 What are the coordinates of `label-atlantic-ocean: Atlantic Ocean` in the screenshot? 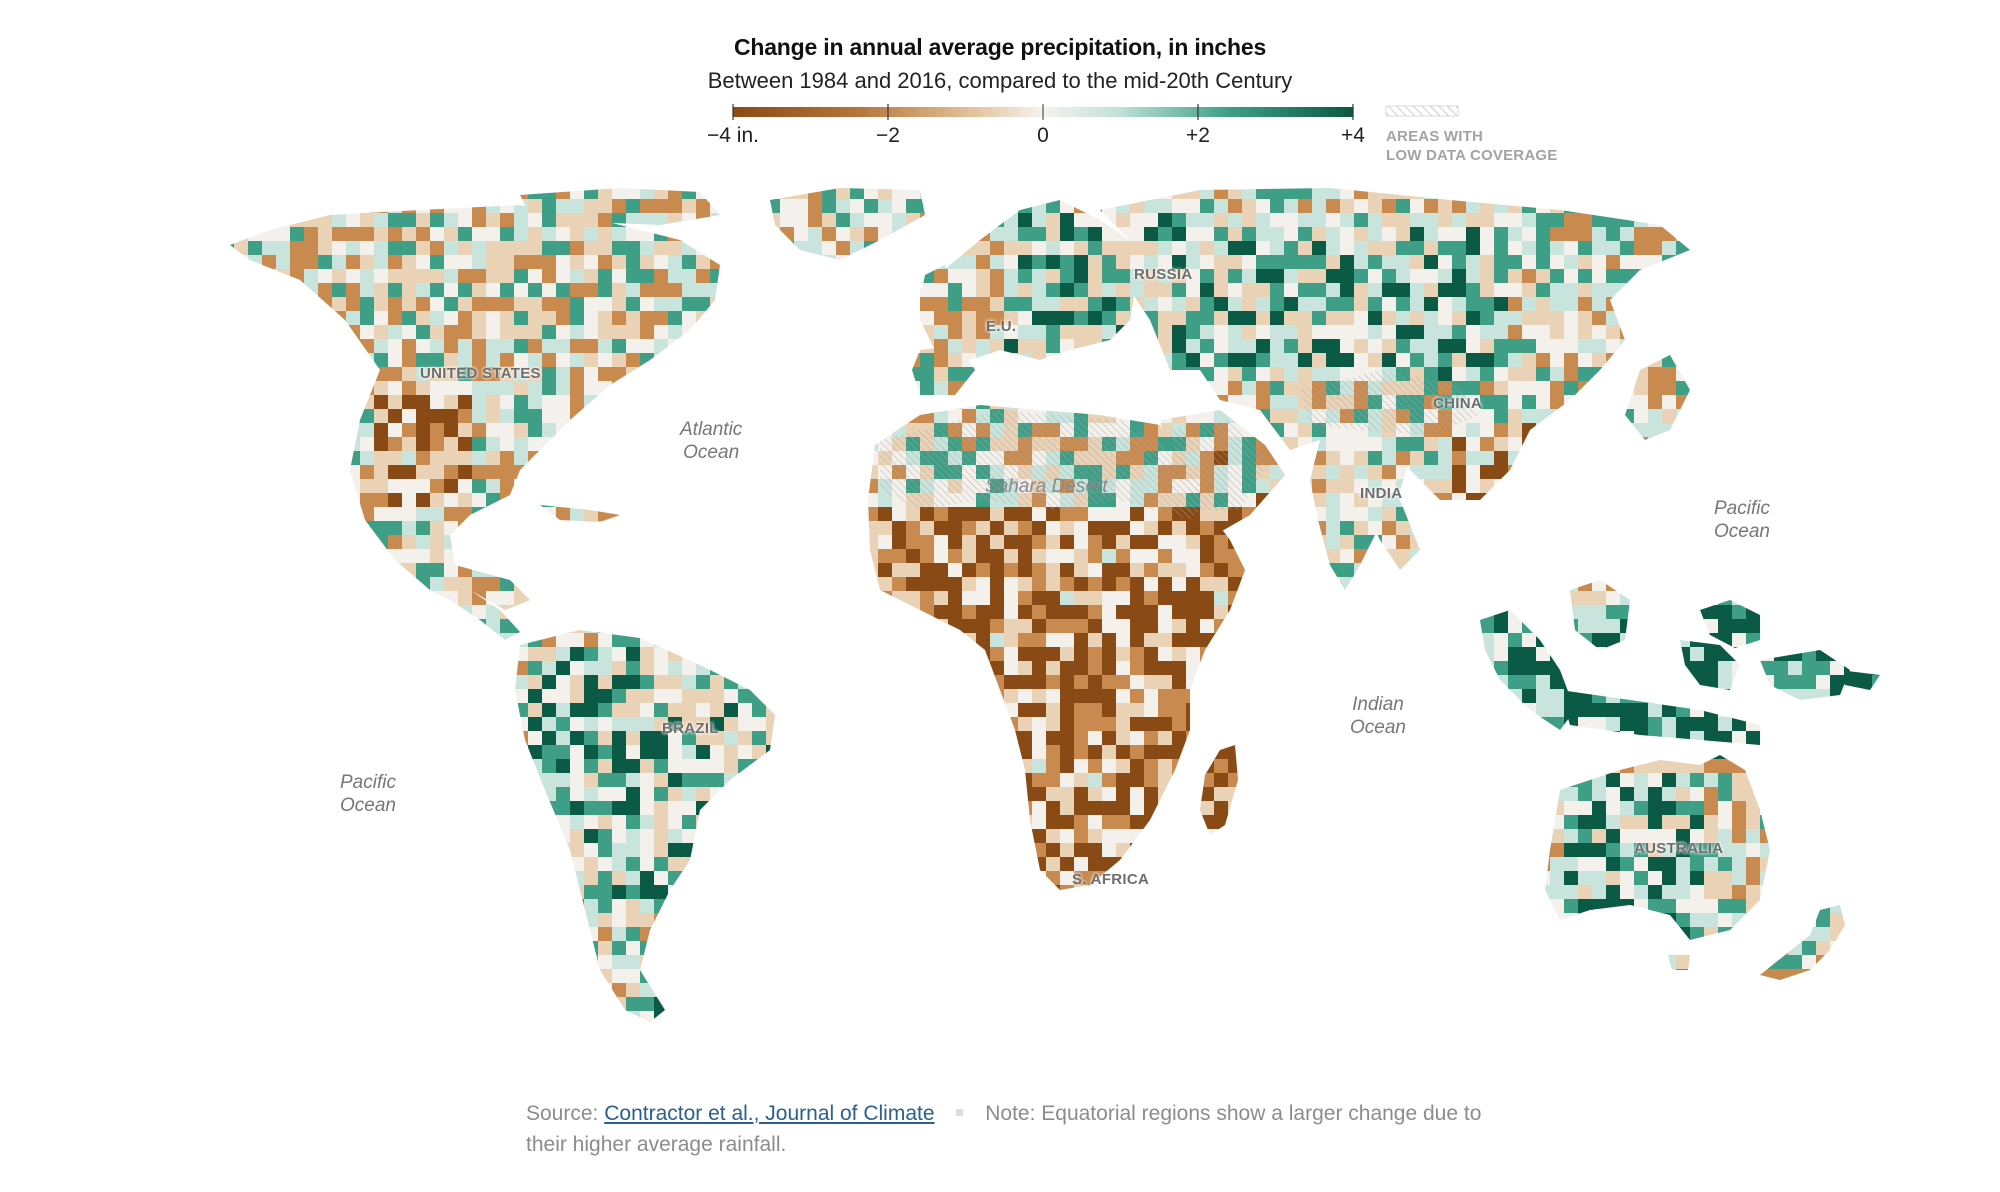 It's located at (711, 441).